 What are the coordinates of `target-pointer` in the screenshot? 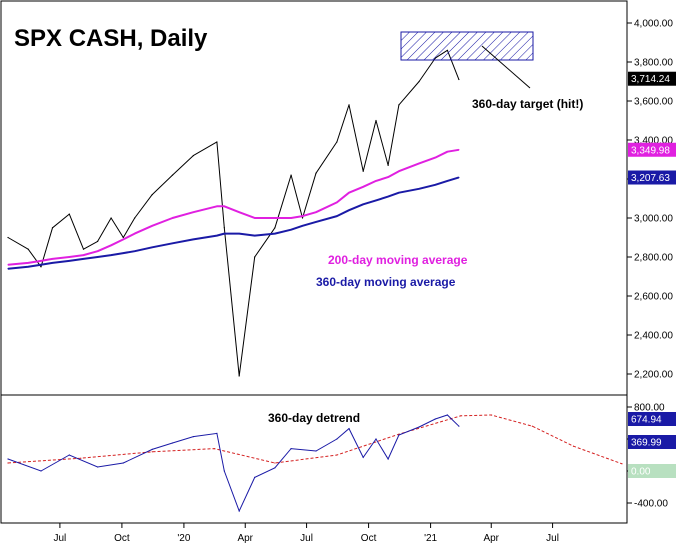 It's located at (506, 67).